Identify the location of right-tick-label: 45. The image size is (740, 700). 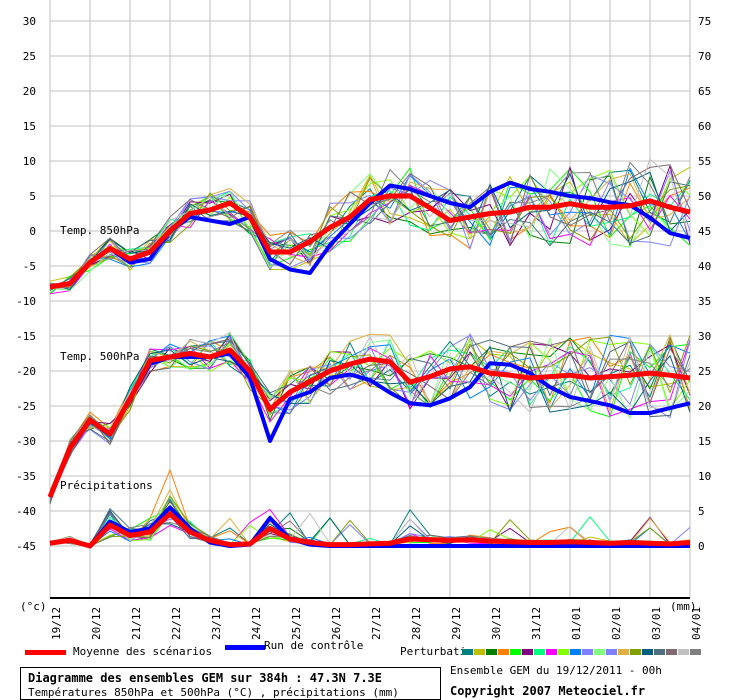
(704, 231).